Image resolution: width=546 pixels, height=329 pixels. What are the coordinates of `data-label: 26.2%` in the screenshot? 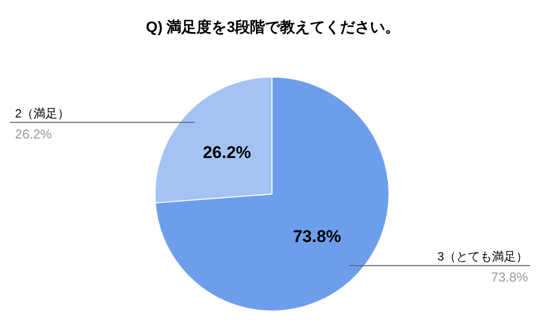 It's located at (227, 152).